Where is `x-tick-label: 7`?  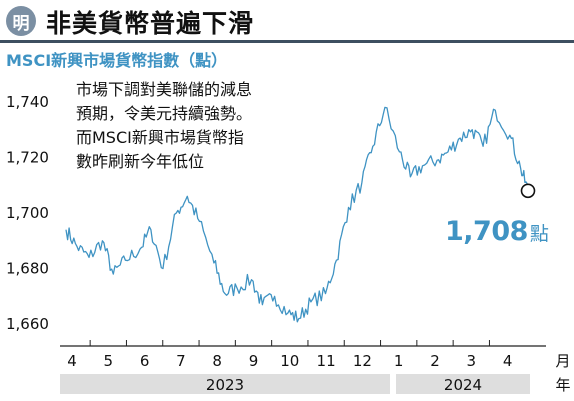 x-tick-label: 7 is located at coordinates (181, 361).